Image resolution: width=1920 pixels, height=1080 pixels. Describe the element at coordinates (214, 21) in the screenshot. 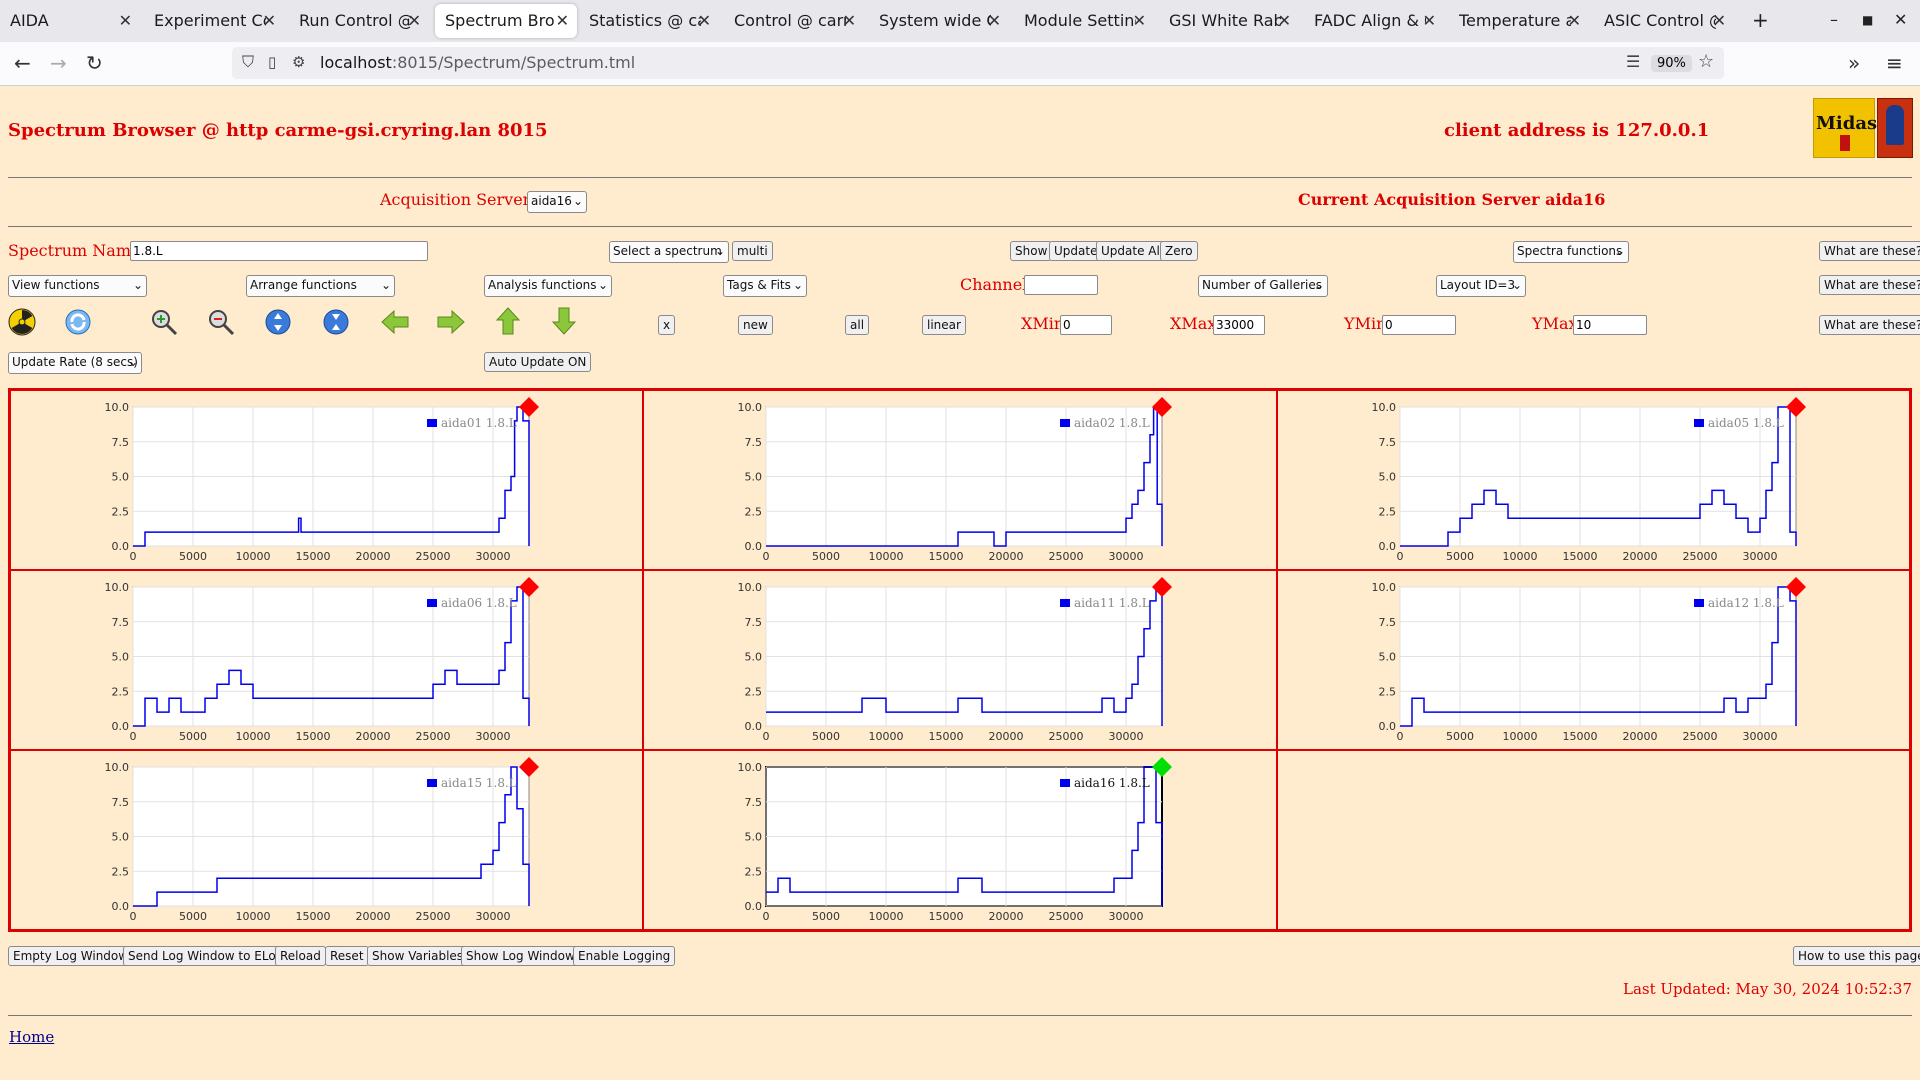

I see `tab-experiment-control: Experiment Cont✕` at that location.